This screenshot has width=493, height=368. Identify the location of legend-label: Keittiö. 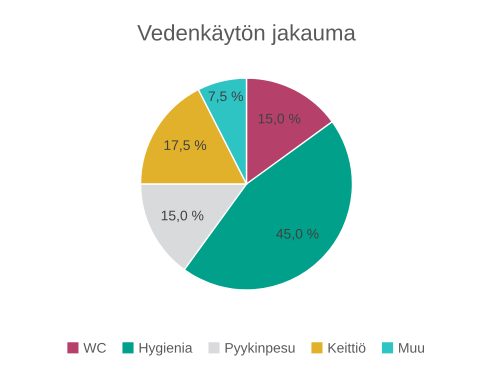
(347, 347).